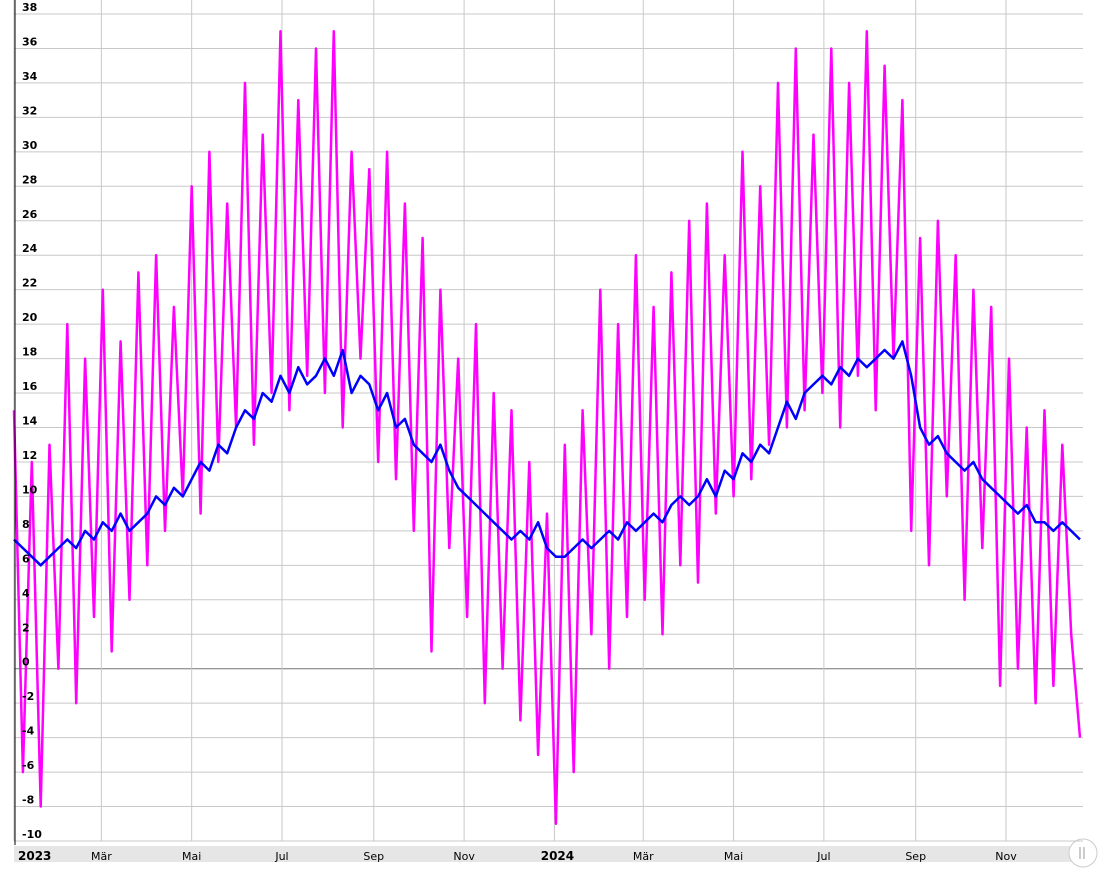 The width and height of the screenshot is (1111, 878). What do you see at coordinates (30, 421) in the screenshot?
I see `y-tick-label: 14` at bounding box center [30, 421].